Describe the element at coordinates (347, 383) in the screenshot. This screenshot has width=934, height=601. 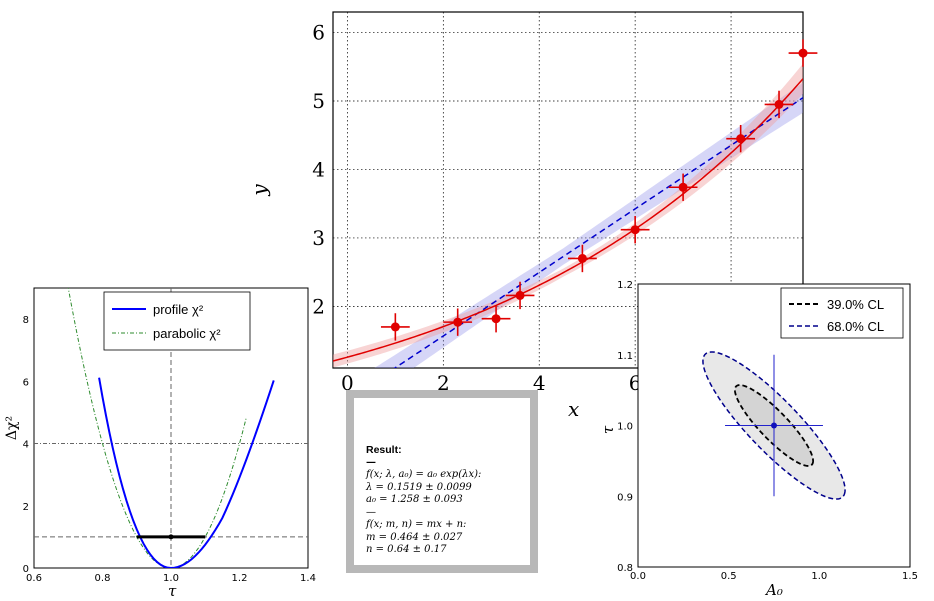
I see `main-x-tick-label: 0` at that location.